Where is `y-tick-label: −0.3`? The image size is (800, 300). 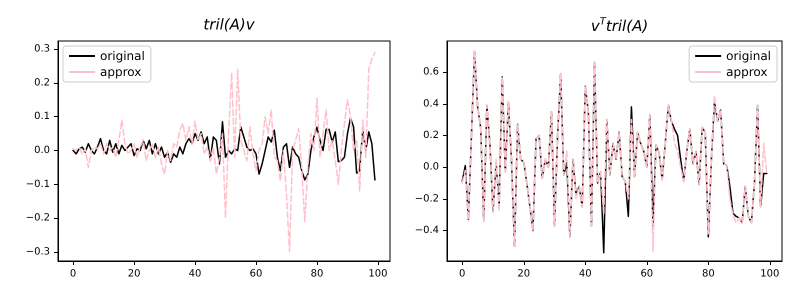 y-tick-label: −0.3 is located at coordinates (38, 252).